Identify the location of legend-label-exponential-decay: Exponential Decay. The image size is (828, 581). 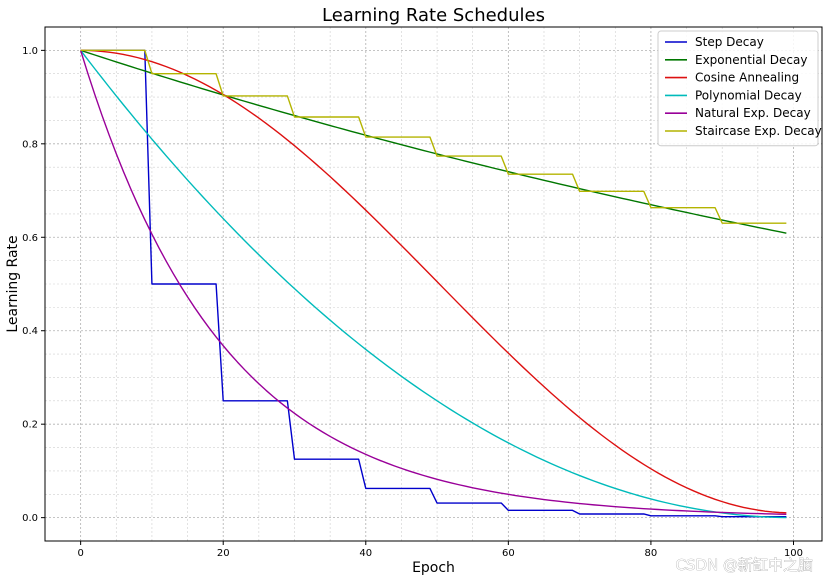
(751, 60).